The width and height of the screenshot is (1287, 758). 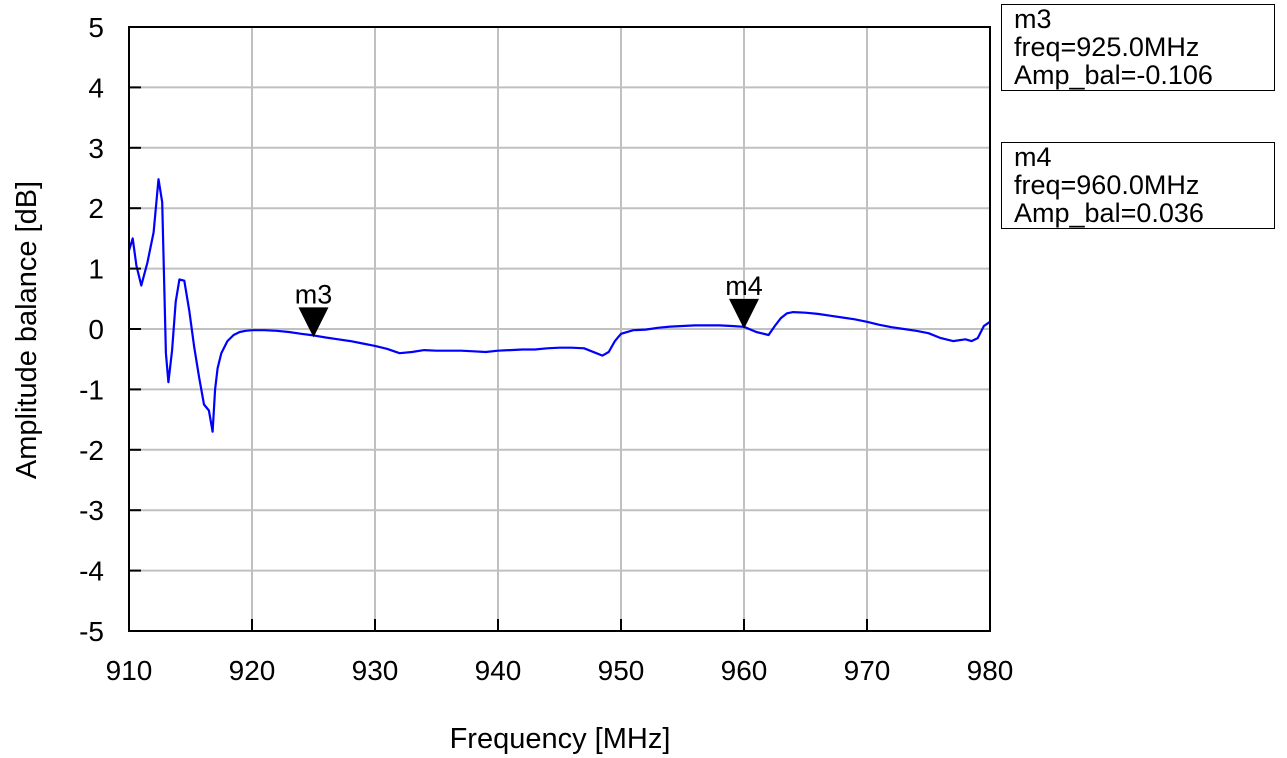 What do you see at coordinates (96, 208) in the screenshot?
I see `y-tick-label-2: 2` at bounding box center [96, 208].